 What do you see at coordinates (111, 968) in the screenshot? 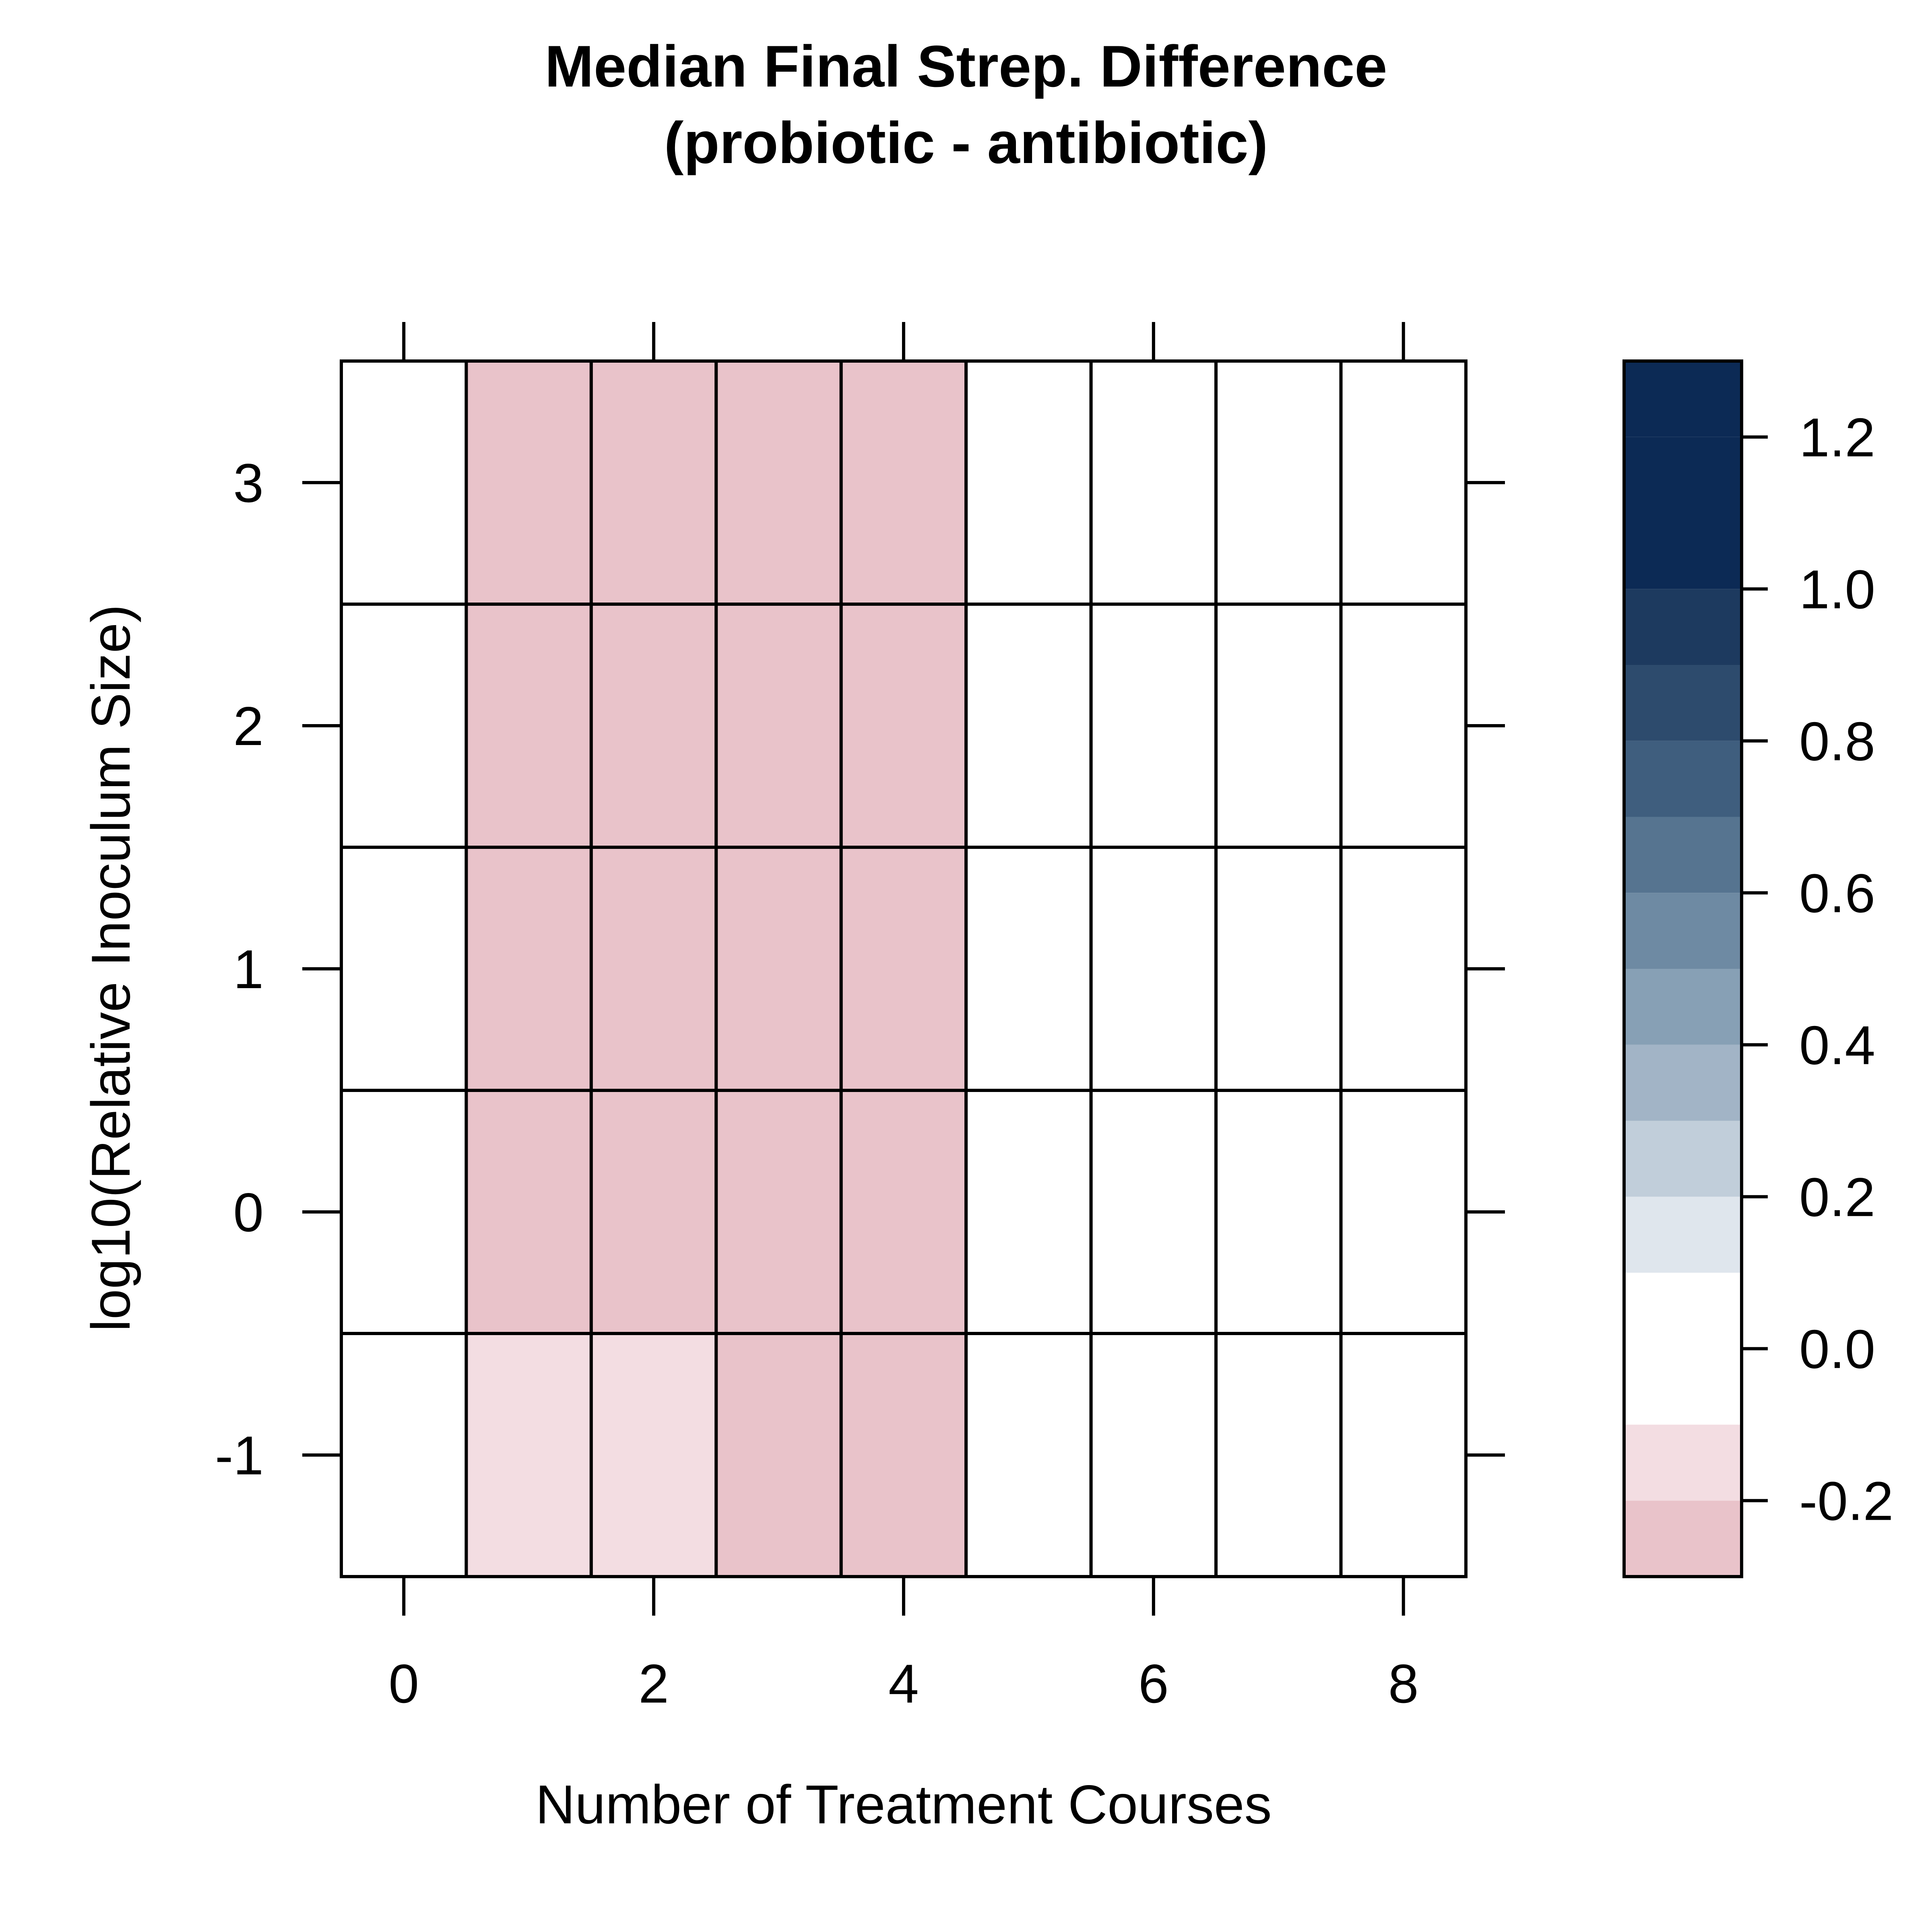
I see `y-axis-label: log10(Relative Inoculum Size)` at bounding box center [111, 968].